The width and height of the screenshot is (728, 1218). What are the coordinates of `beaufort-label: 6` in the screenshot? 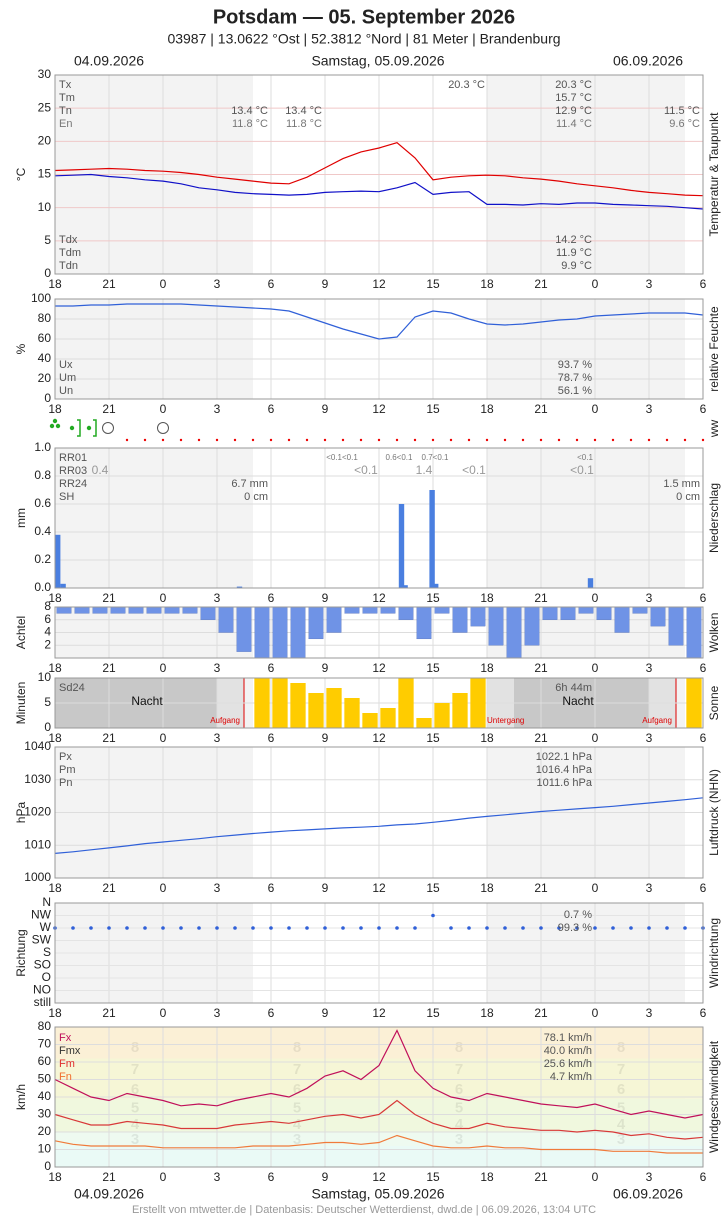 It's located at (135, 1089).